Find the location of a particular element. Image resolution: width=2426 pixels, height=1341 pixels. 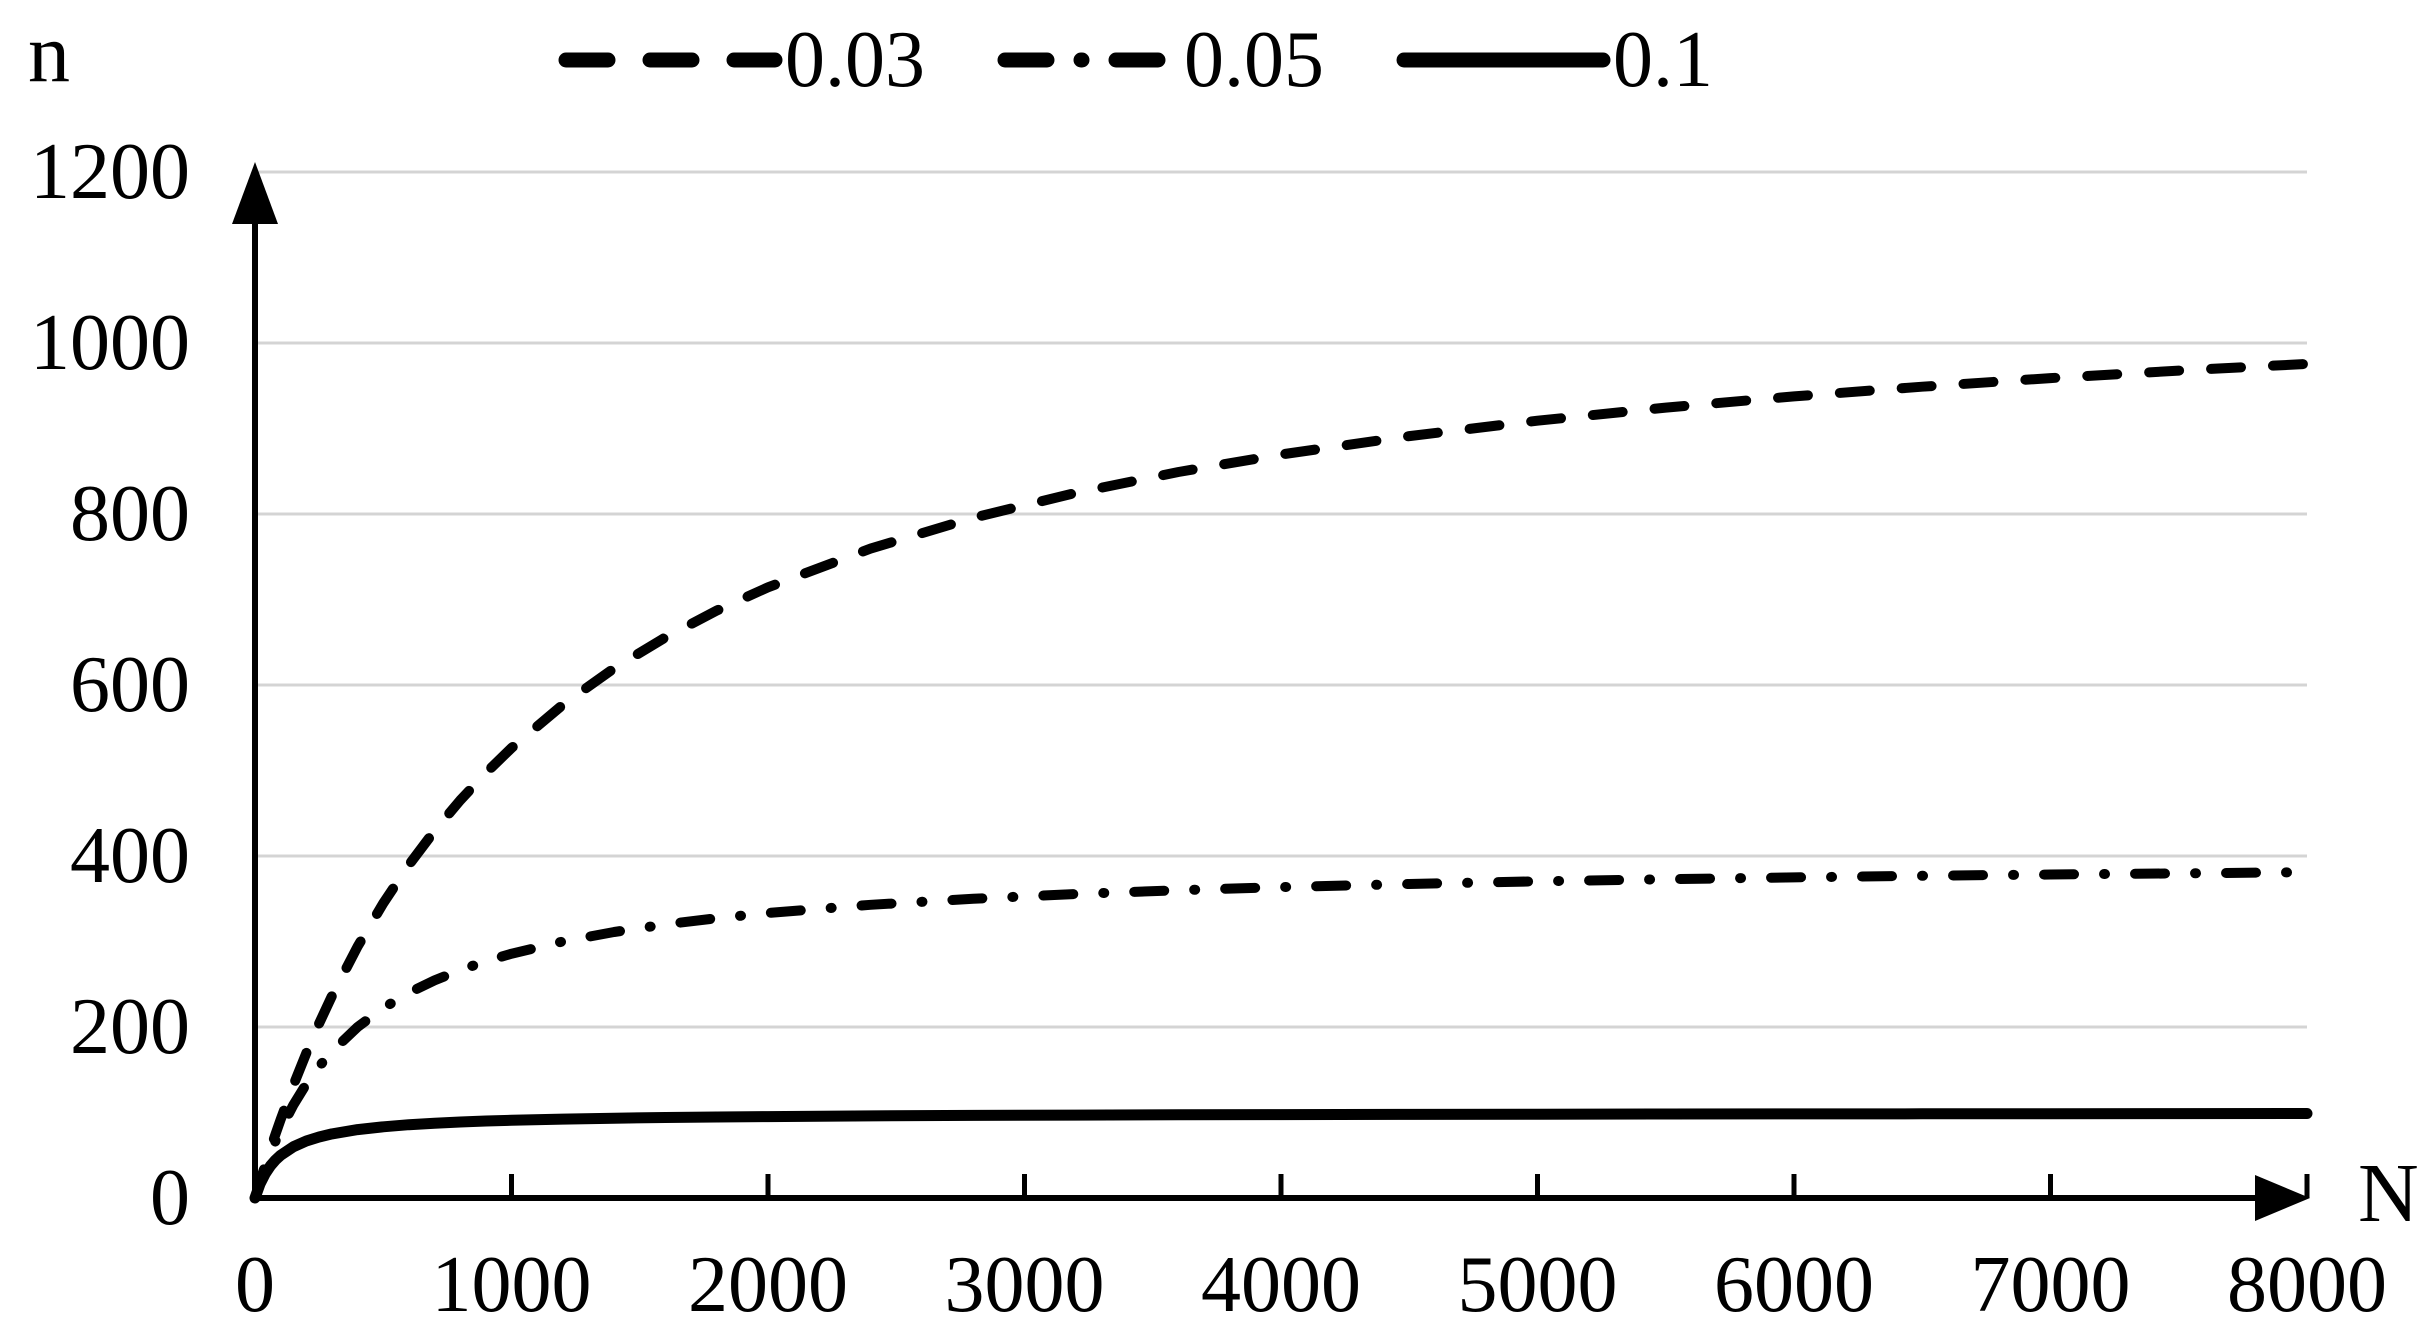

legend: 0.03 0.05 0.1 is located at coordinates (1135, 60).